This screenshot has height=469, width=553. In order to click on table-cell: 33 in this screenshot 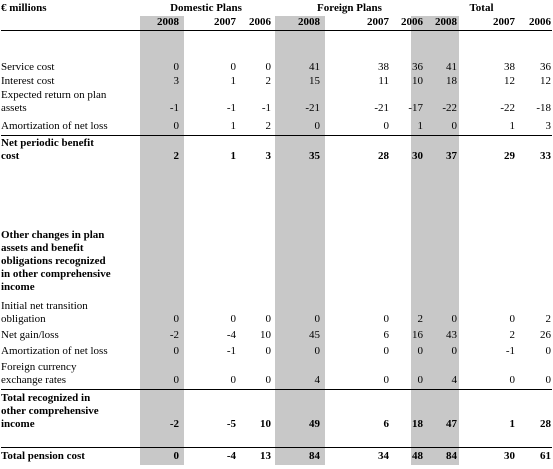, I will do `click(545, 156)`.